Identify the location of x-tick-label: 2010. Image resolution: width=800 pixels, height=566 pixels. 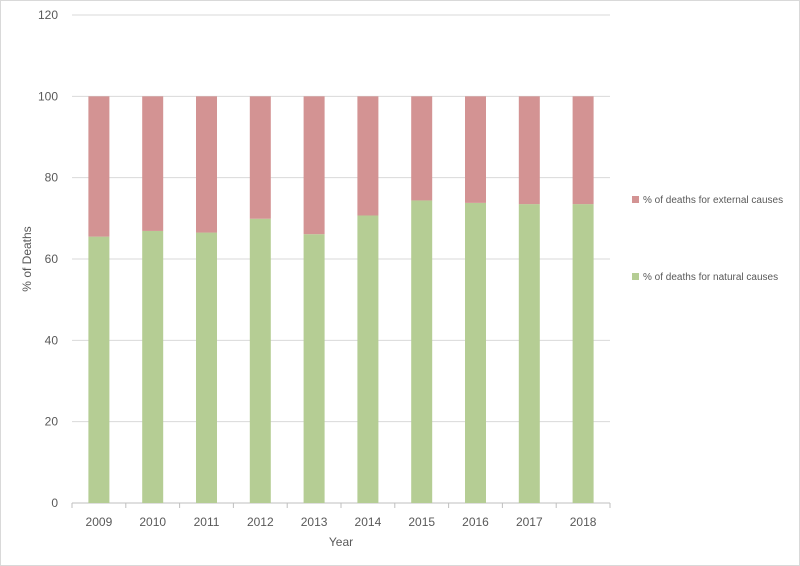
(152, 522).